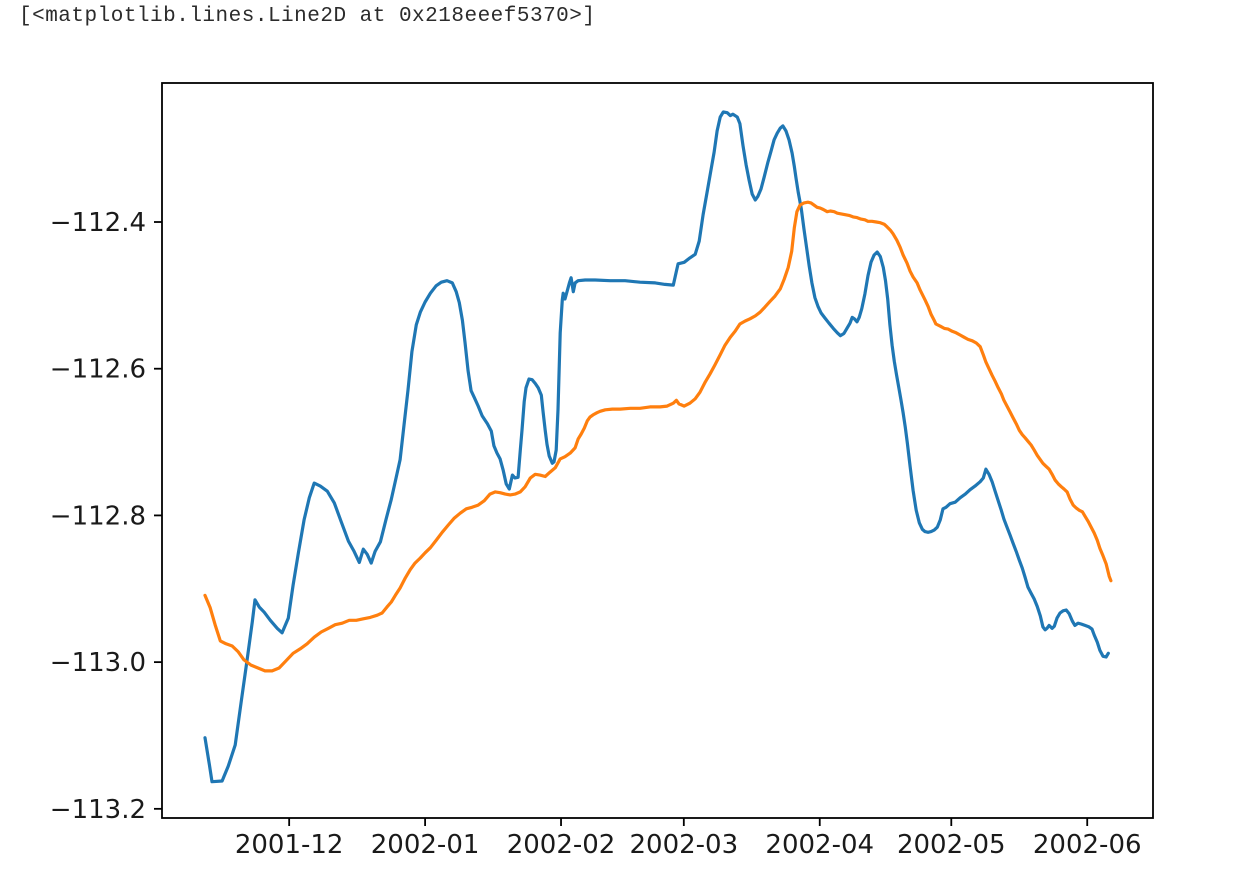 The height and width of the screenshot is (874, 1241). What do you see at coordinates (561, 845) in the screenshot?
I see `x-tick-label: 2002-02` at bounding box center [561, 845].